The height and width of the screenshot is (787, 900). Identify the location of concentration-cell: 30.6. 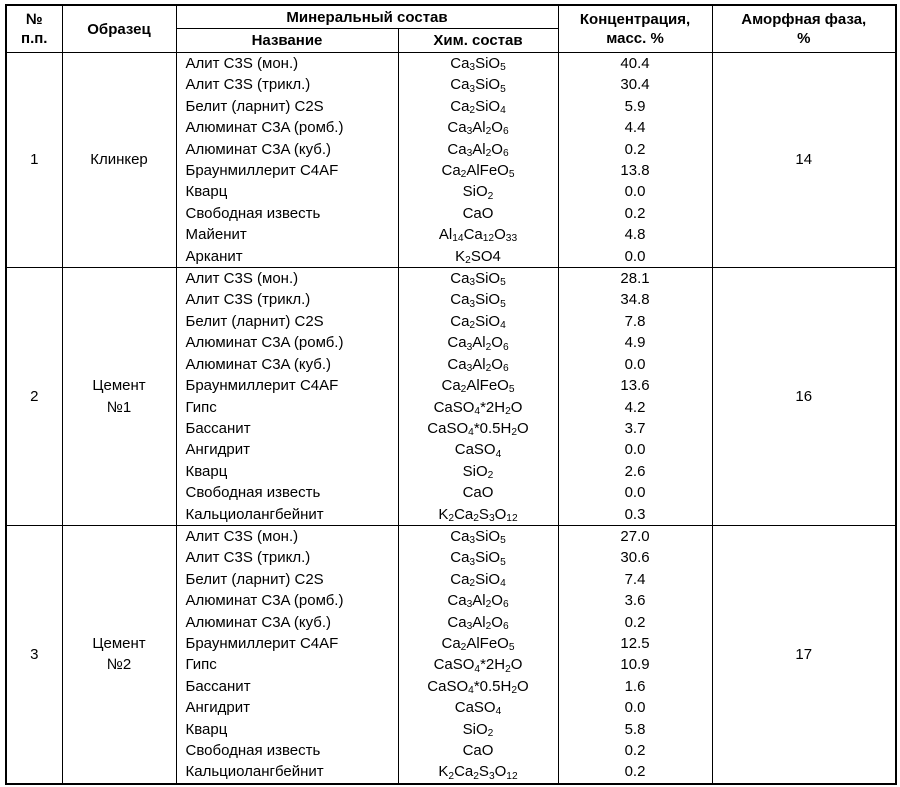
(635, 558).